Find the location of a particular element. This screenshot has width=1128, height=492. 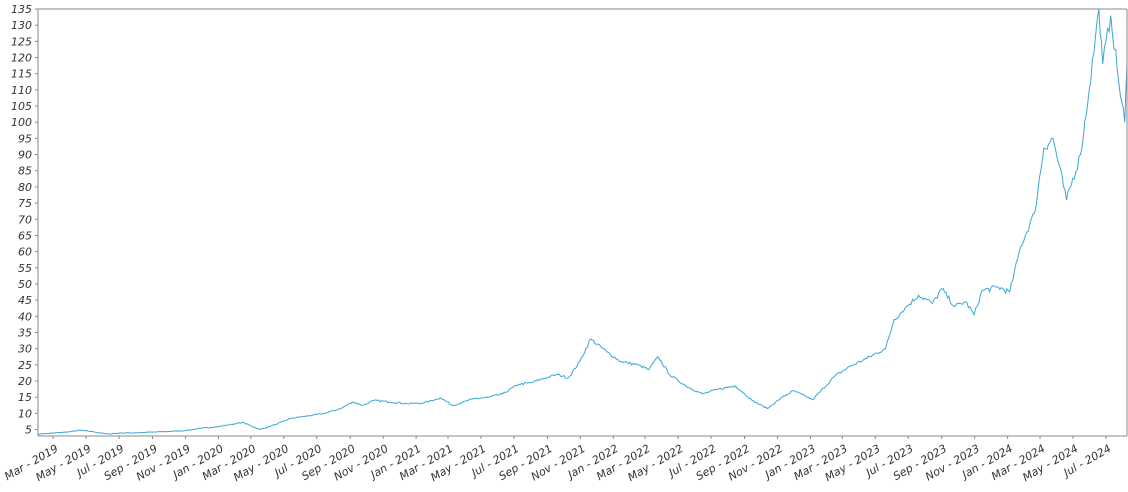

y-tick-label: 120 is located at coordinates (21, 58).